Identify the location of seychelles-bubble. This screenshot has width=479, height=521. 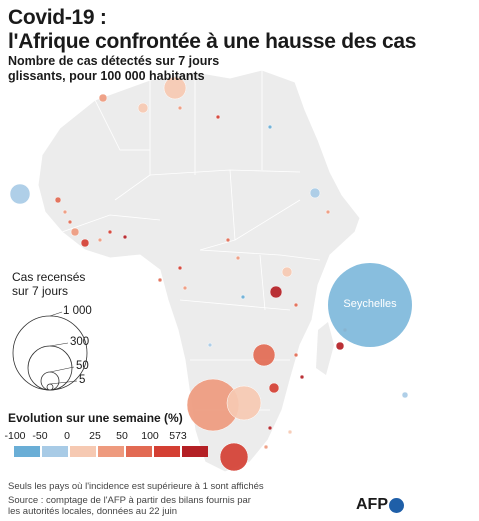
(370, 305).